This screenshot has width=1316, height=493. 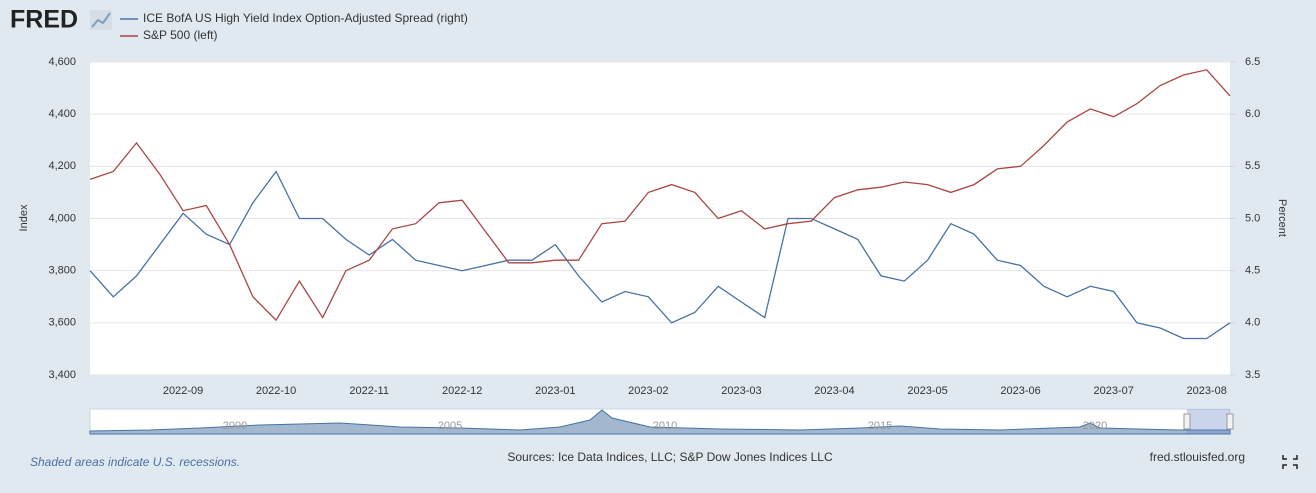 I want to click on navigator-series, so click(x=660, y=422).